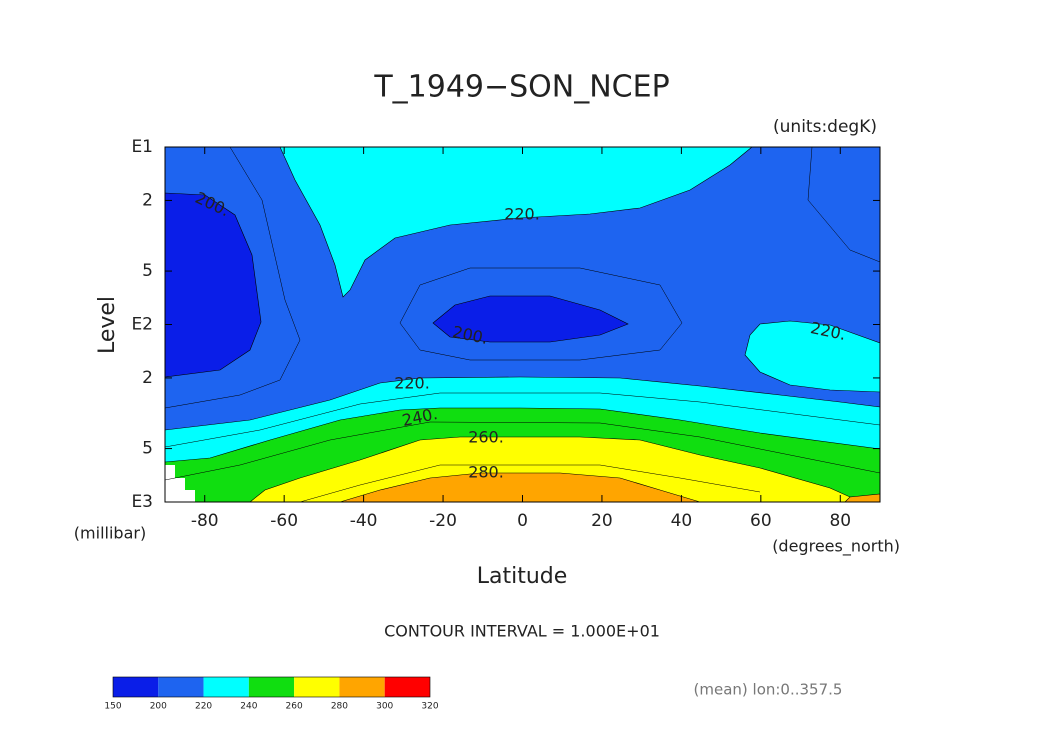  I want to click on colorbar-label: 220, so click(203, 707).